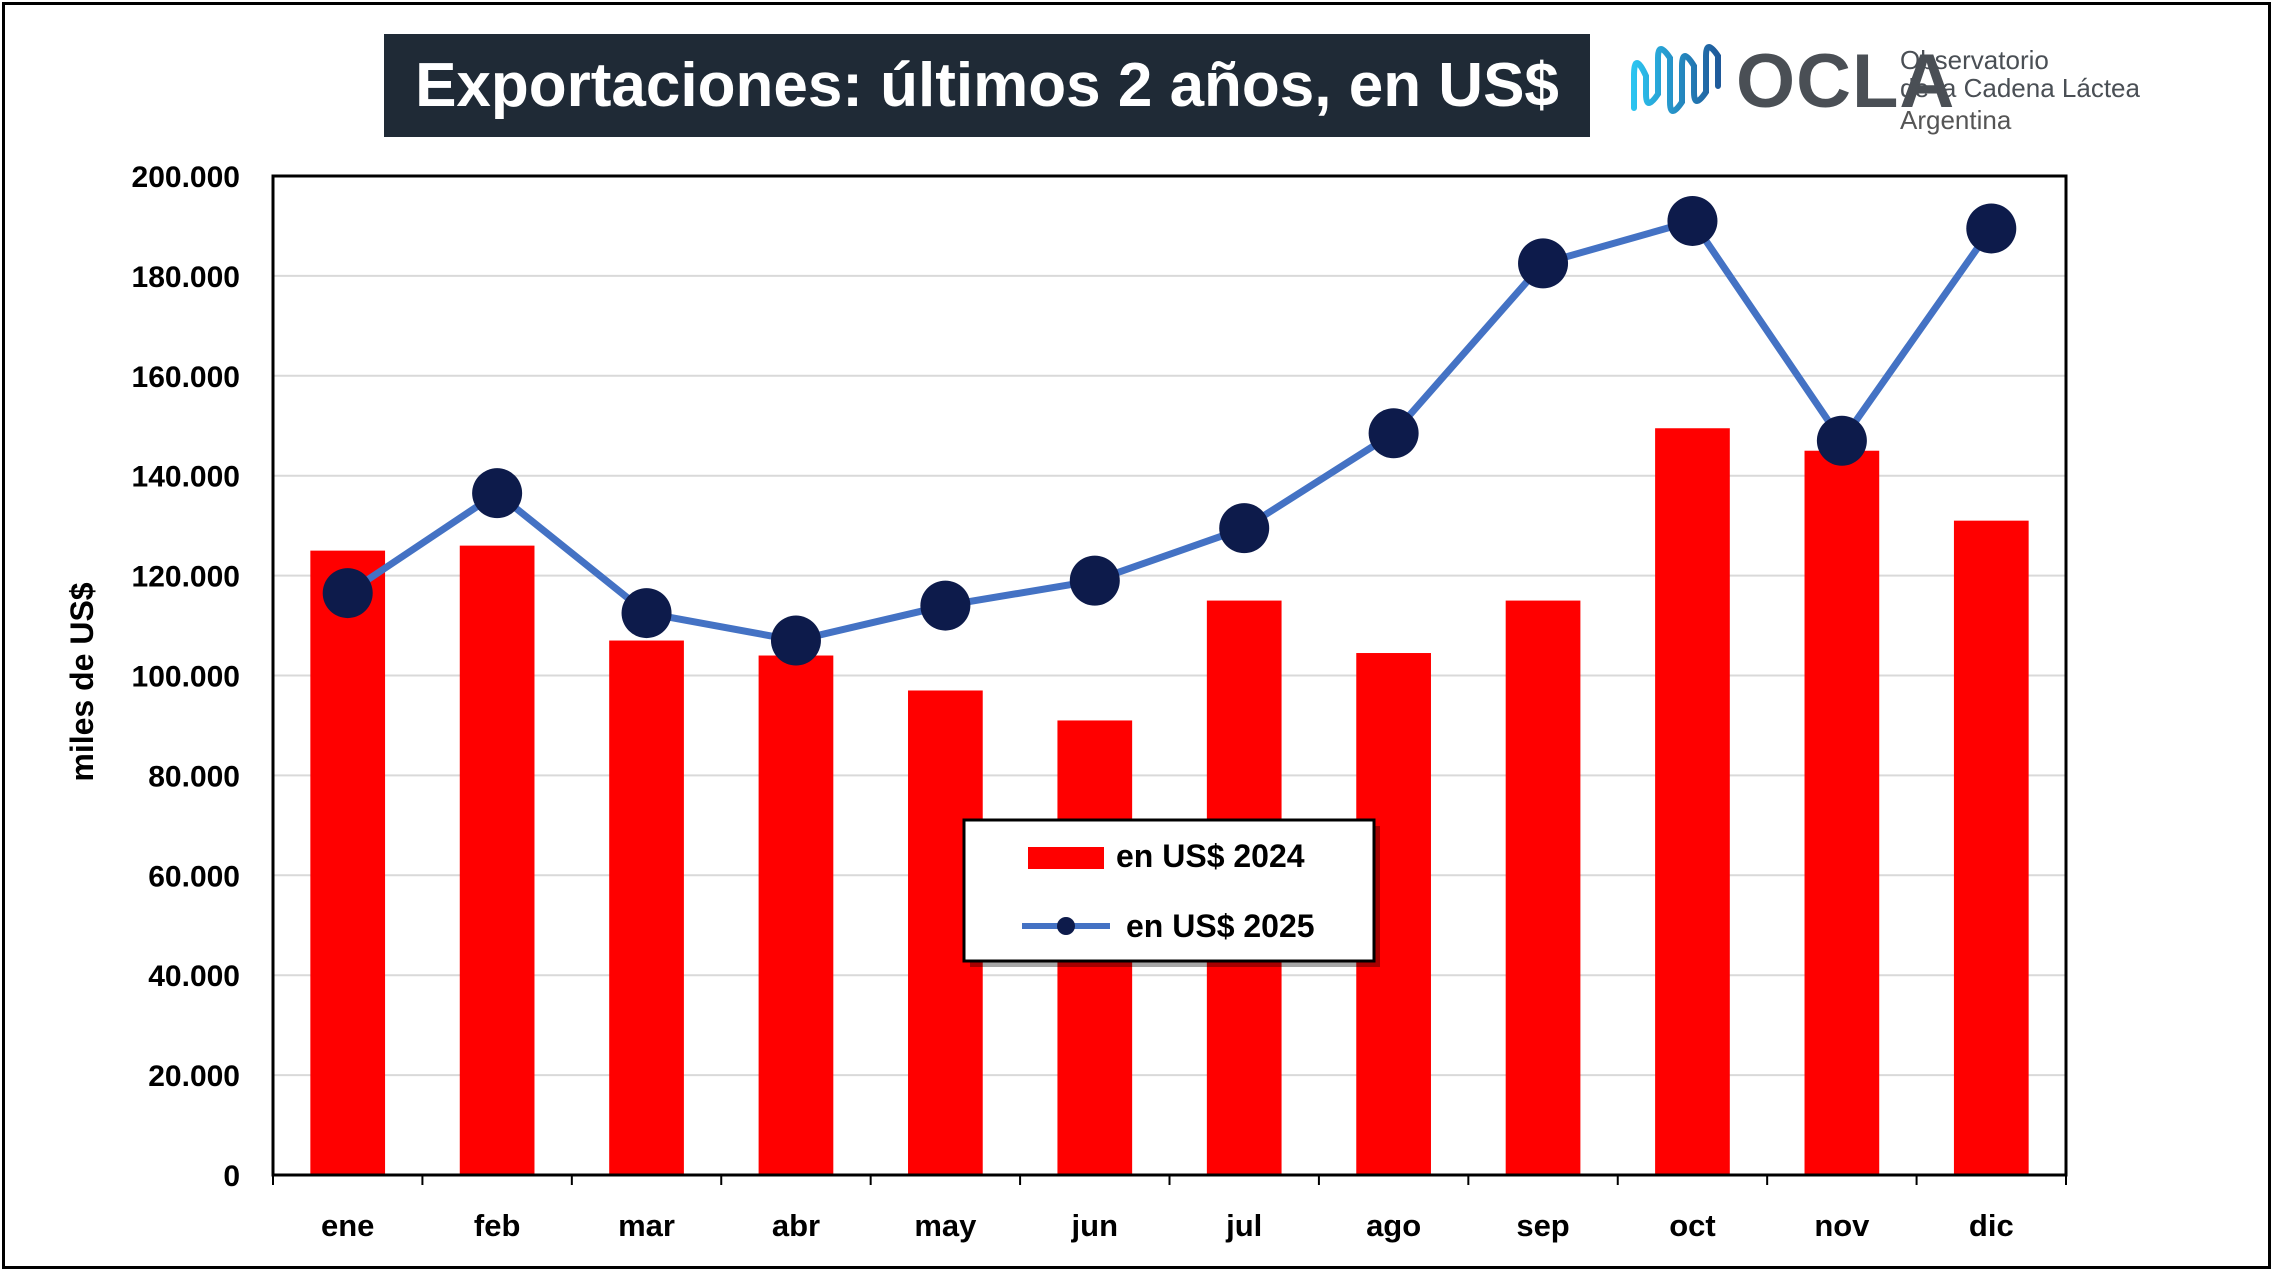 This screenshot has height=1275, width=2277. I want to click on x-tick-label: ene, so click(347, 1225).